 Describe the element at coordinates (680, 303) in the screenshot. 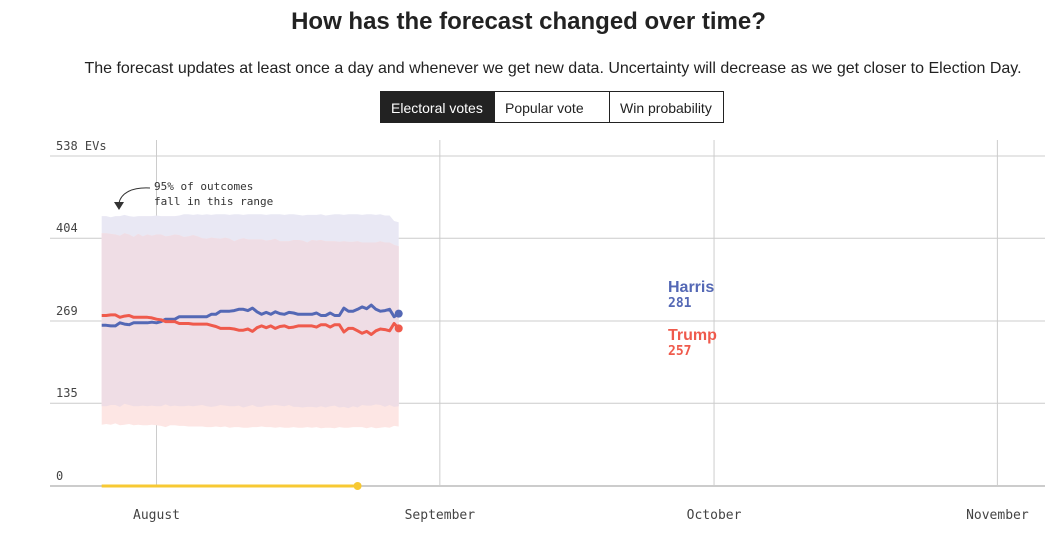

I see `harris-value: 281` at that location.